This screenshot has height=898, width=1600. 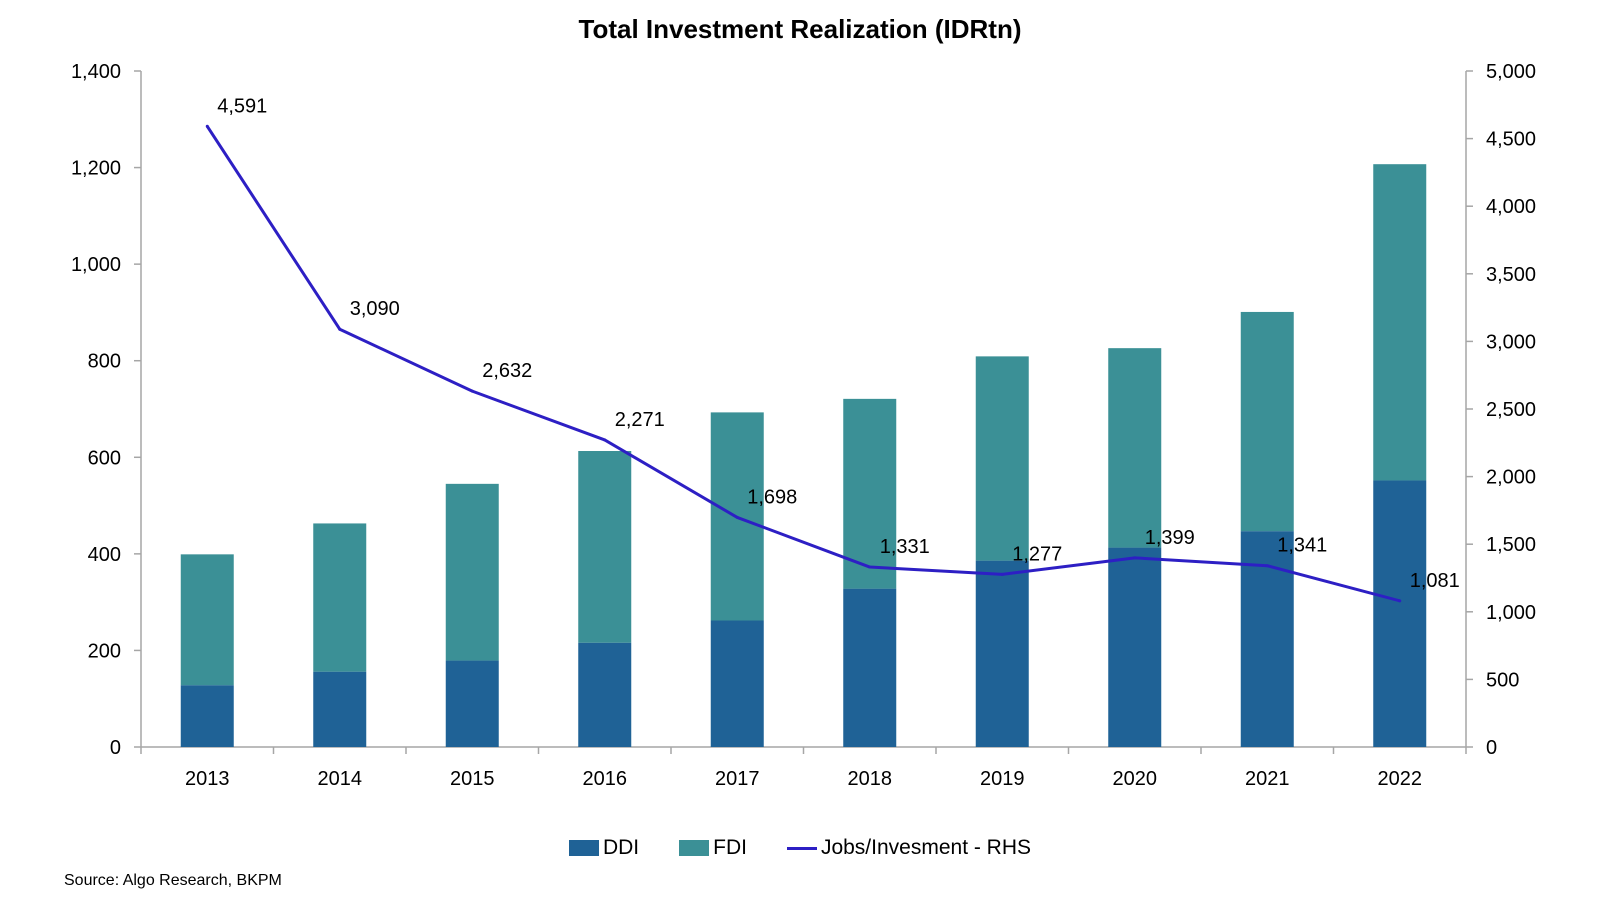 What do you see at coordinates (1511, 410) in the screenshot?
I see `right-tick-label: 2,500` at bounding box center [1511, 410].